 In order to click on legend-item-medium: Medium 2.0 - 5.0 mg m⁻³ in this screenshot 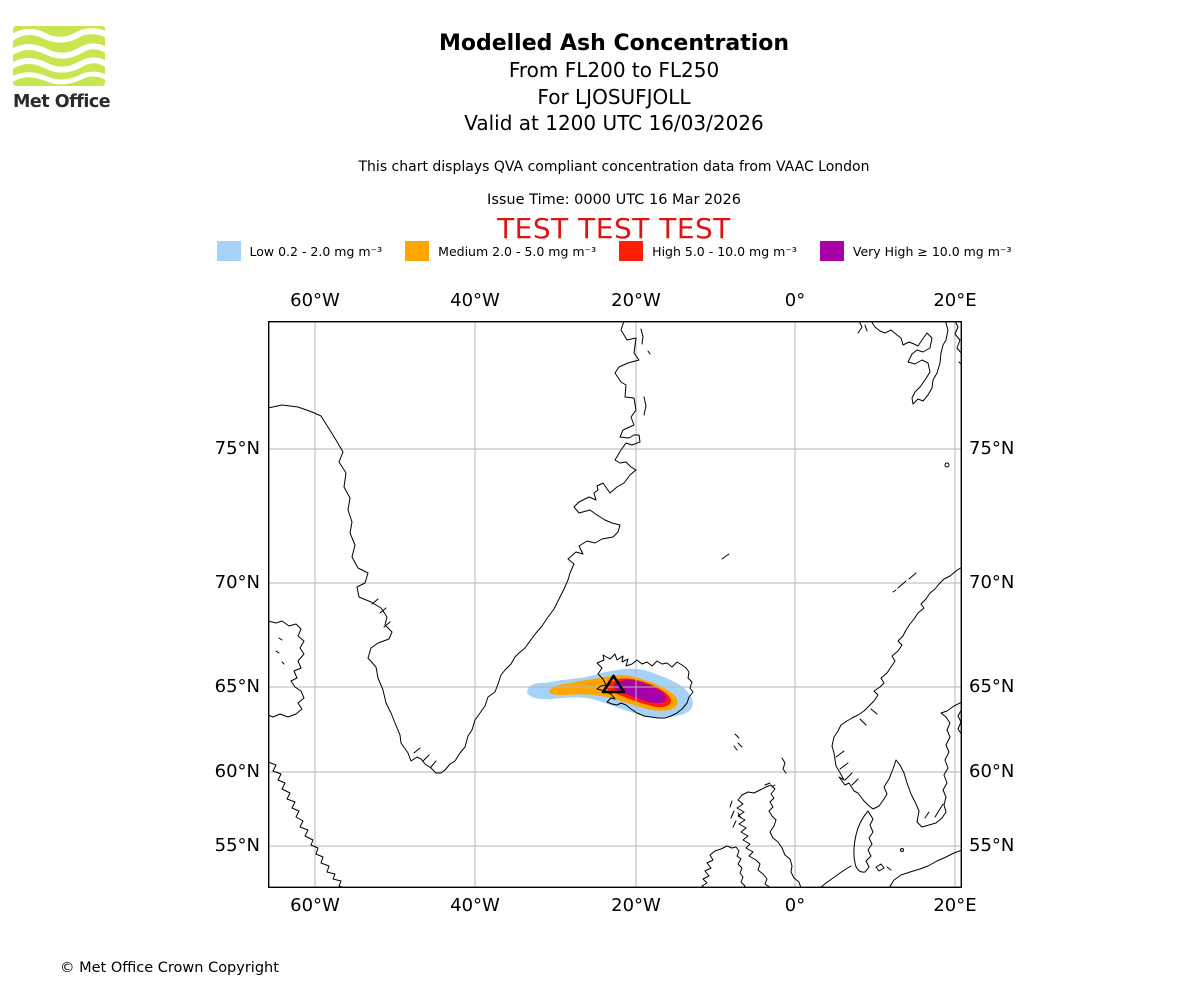, I will do `click(500, 251)`.